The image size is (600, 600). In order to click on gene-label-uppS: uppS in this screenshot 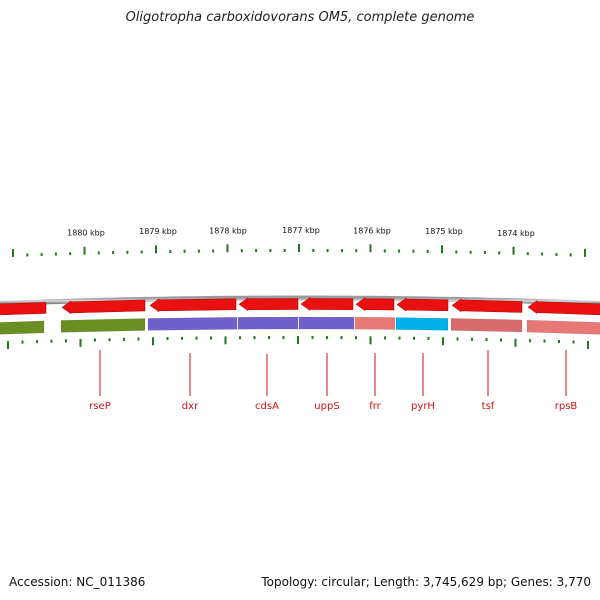, I will do `click(326, 406)`.